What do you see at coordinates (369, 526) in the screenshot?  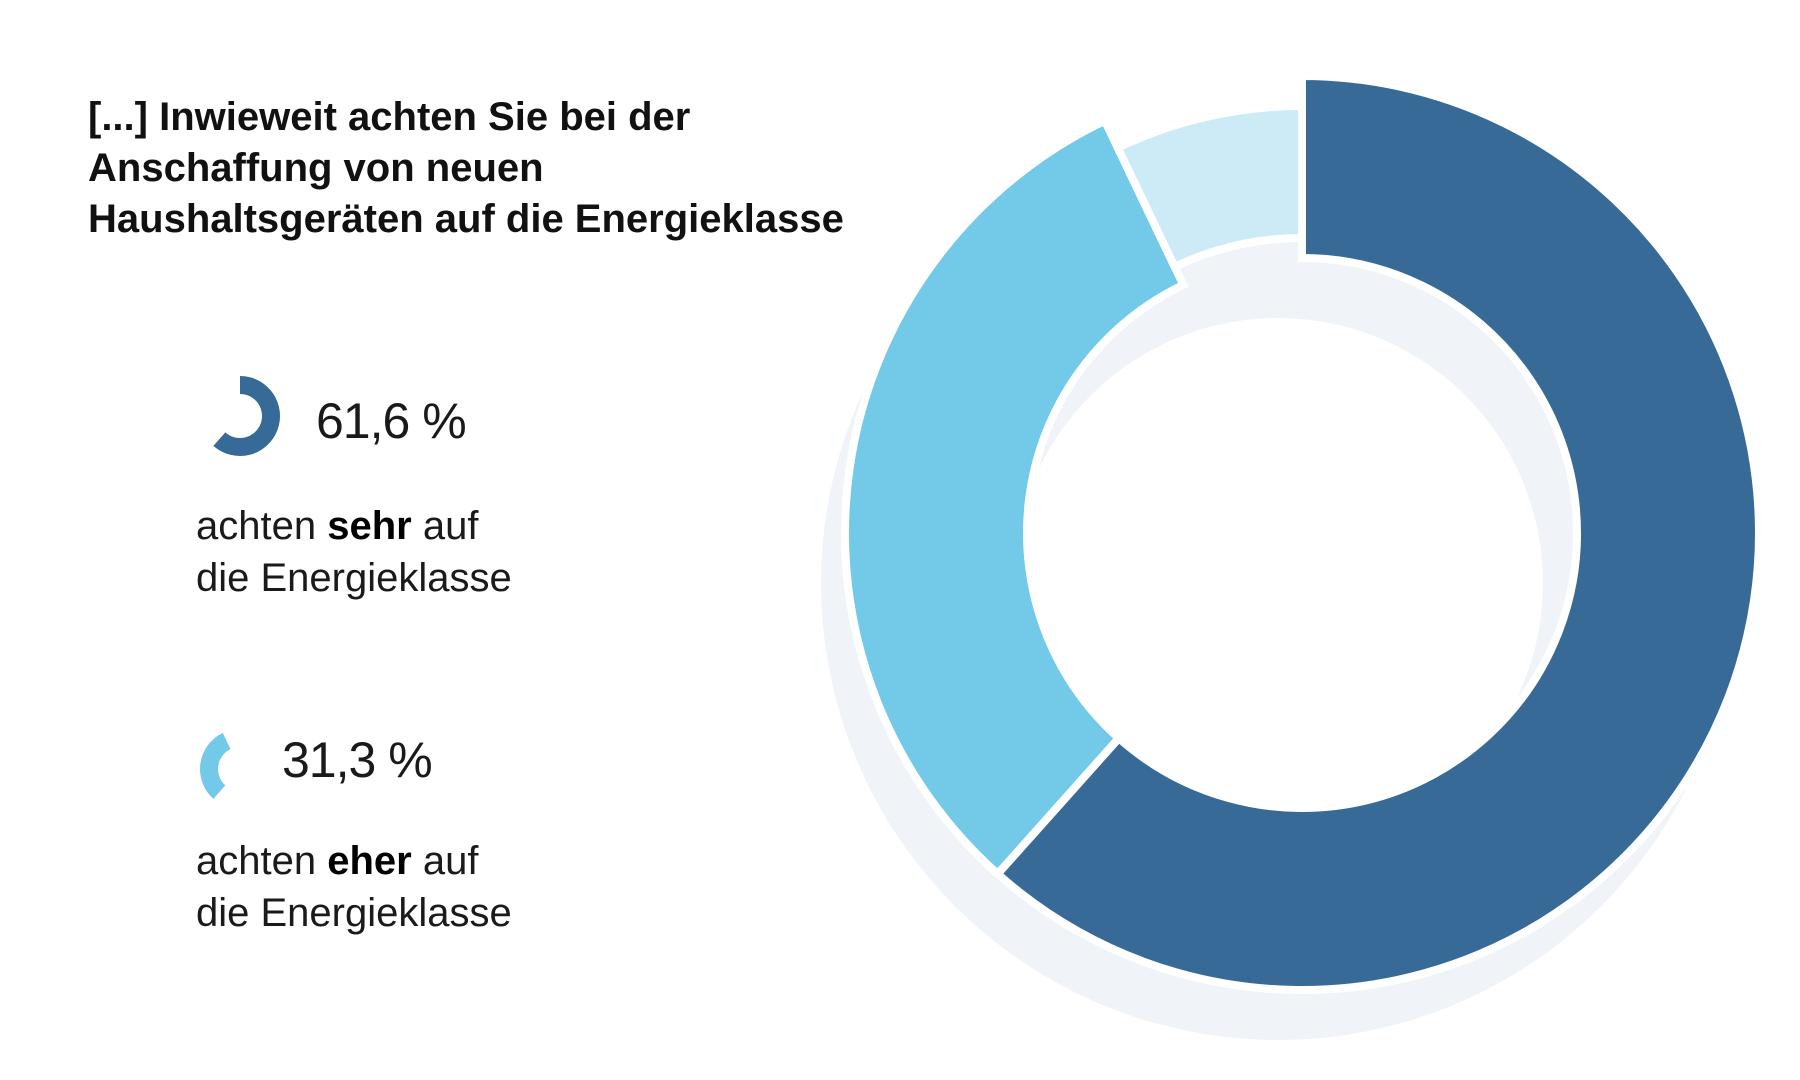 I see `legend-desc-bold: sehr` at bounding box center [369, 526].